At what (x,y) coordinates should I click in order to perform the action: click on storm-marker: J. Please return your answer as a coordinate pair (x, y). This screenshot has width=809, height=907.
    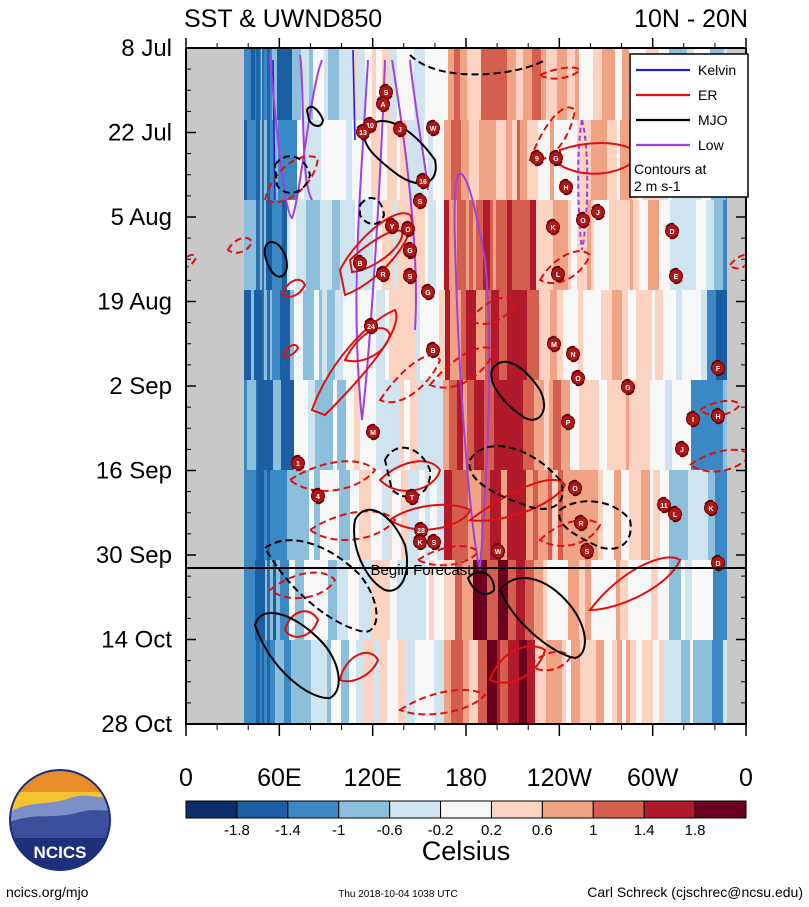
    Looking at the image, I should click on (400, 129).